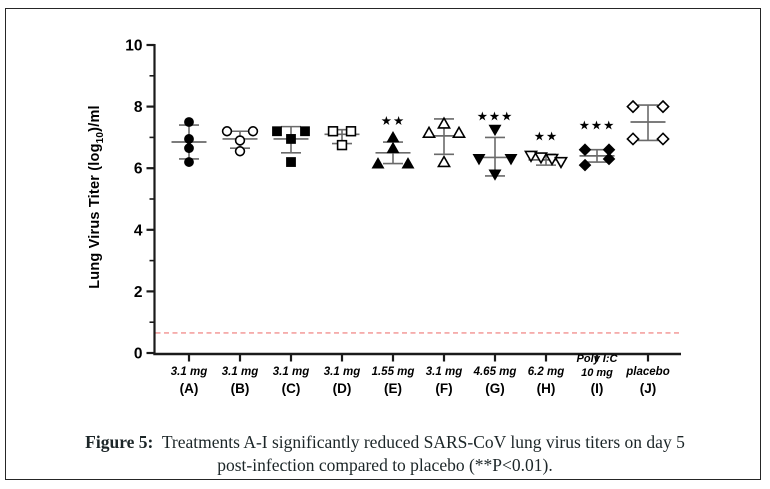  I want to click on dose-label: 1.55 mg, so click(393, 372).